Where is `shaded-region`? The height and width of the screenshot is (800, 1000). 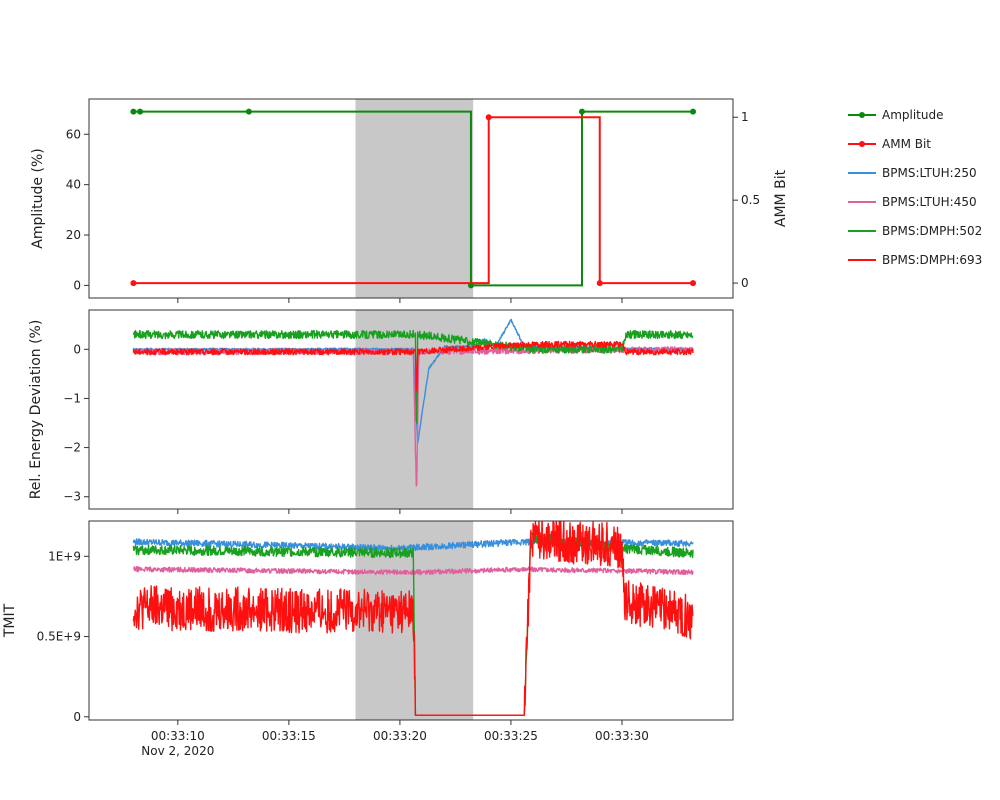 shaded-region is located at coordinates (414, 198).